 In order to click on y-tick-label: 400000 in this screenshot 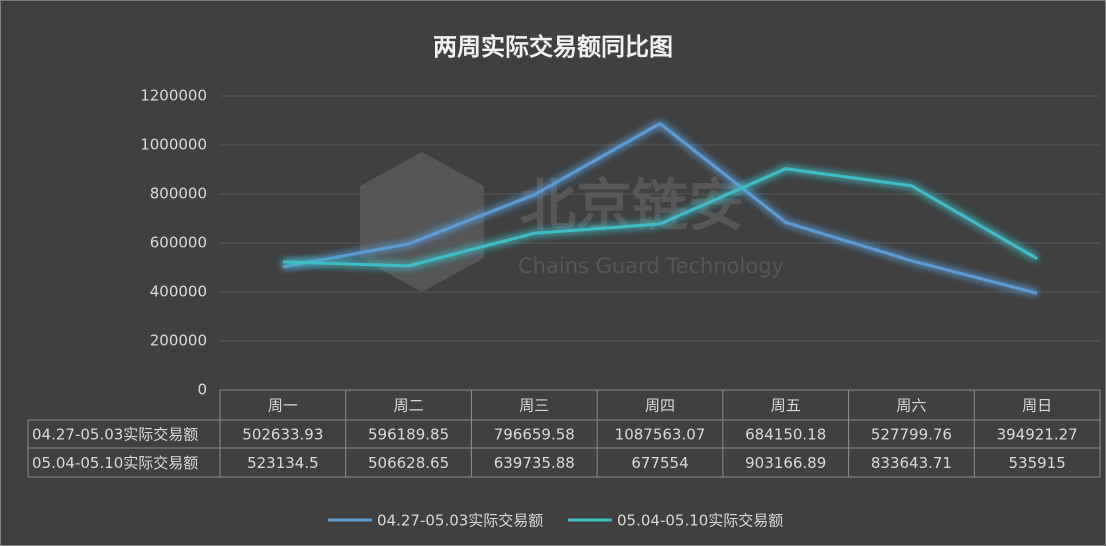, I will do `click(178, 292)`.